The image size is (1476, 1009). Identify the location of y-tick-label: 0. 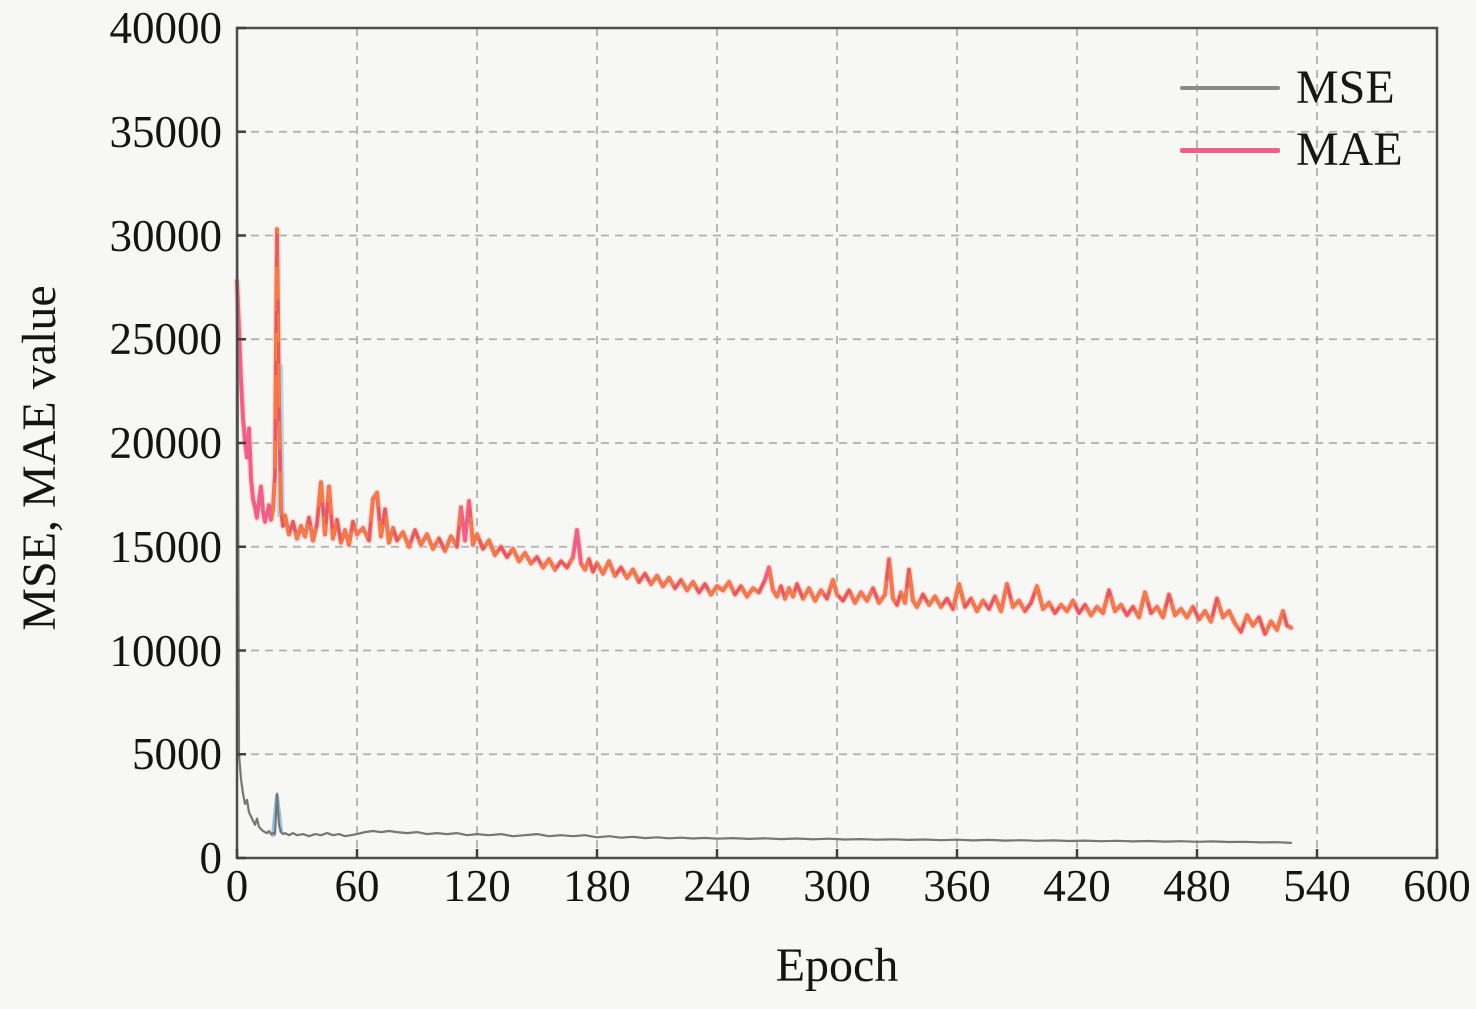
(211, 858).